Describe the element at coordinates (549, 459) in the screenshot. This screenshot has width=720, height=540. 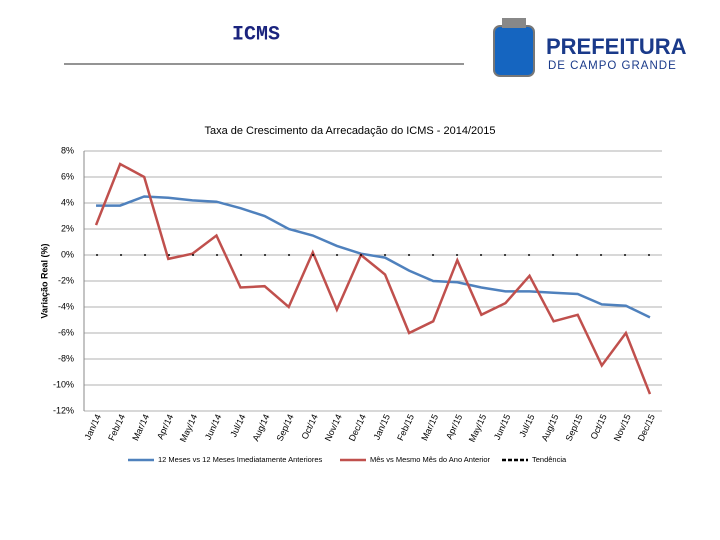
I see `legend-label: Tendência` at that location.